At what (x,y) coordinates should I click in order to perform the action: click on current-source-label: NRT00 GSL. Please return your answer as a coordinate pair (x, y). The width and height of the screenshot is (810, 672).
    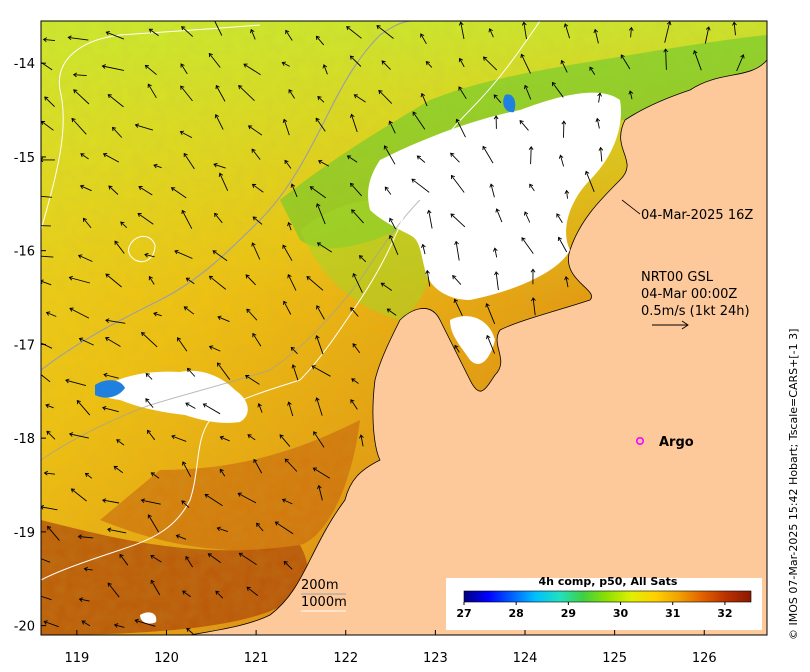
    Looking at the image, I should click on (677, 277).